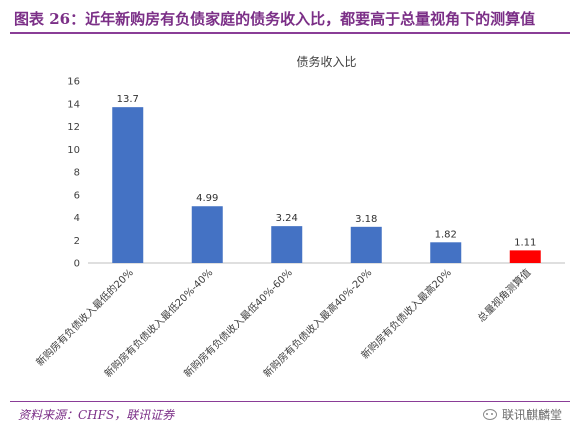  What do you see at coordinates (73, 150) in the screenshot?
I see `y-tick-label: 10` at bounding box center [73, 150].